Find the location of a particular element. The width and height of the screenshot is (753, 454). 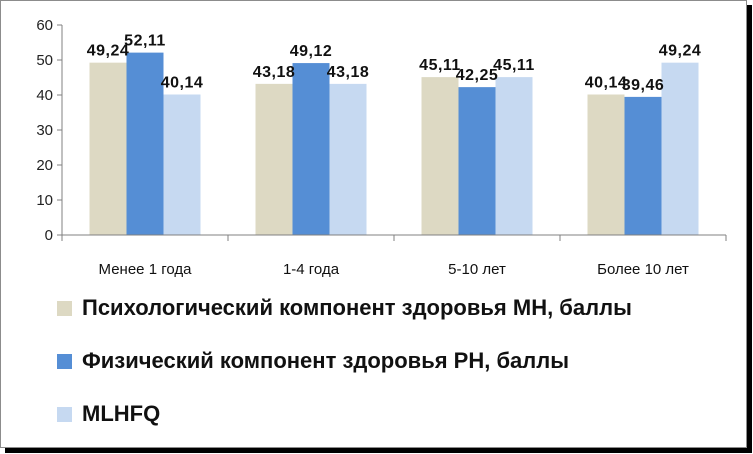

data-label-ph: 42,25 is located at coordinates (477, 75).